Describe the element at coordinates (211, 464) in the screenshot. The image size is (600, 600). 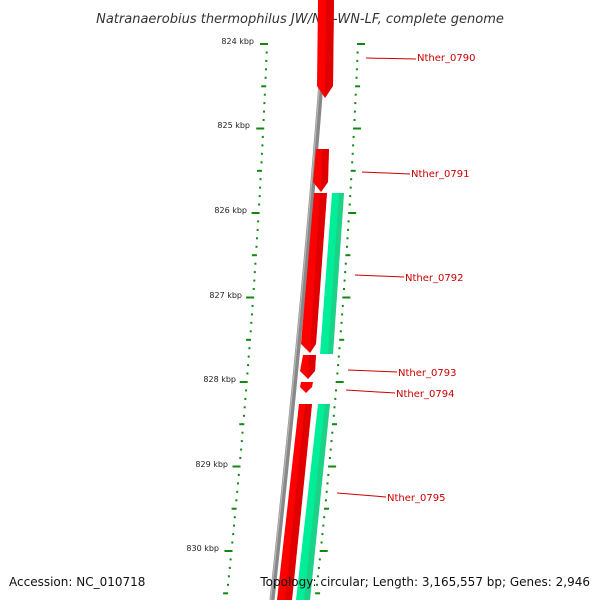
I see `scale-label-829: 829 kbp` at that location.